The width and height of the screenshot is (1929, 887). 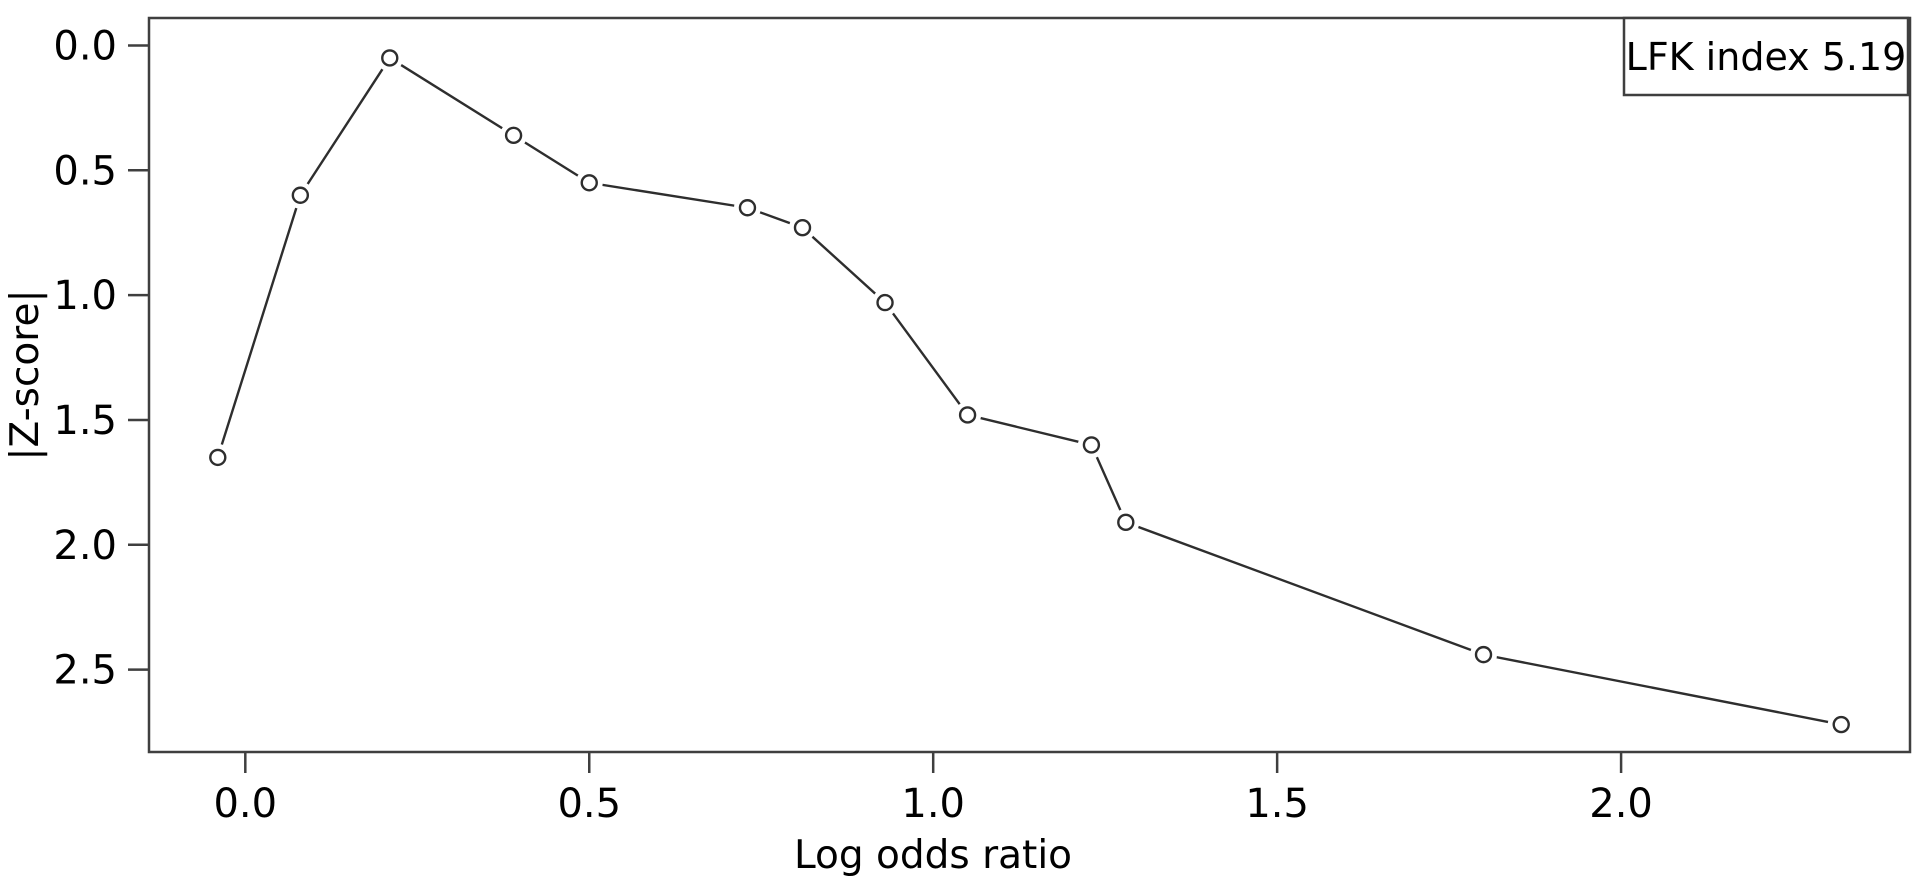 What do you see at coordinates (1621, 804) in the screenshot?
I see `x-tick-label: 2.0` at bounding box center [1621, 804].